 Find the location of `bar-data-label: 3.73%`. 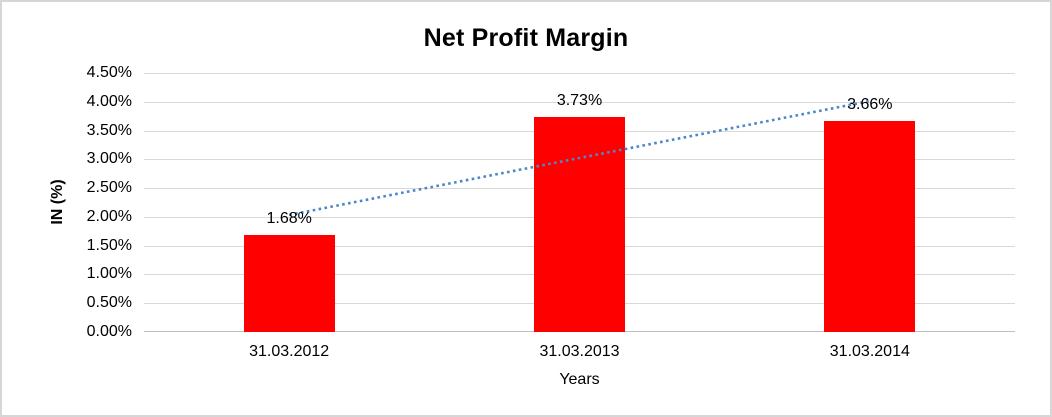

bar-data-label: 3.73% is located at coordinates (579, 101).